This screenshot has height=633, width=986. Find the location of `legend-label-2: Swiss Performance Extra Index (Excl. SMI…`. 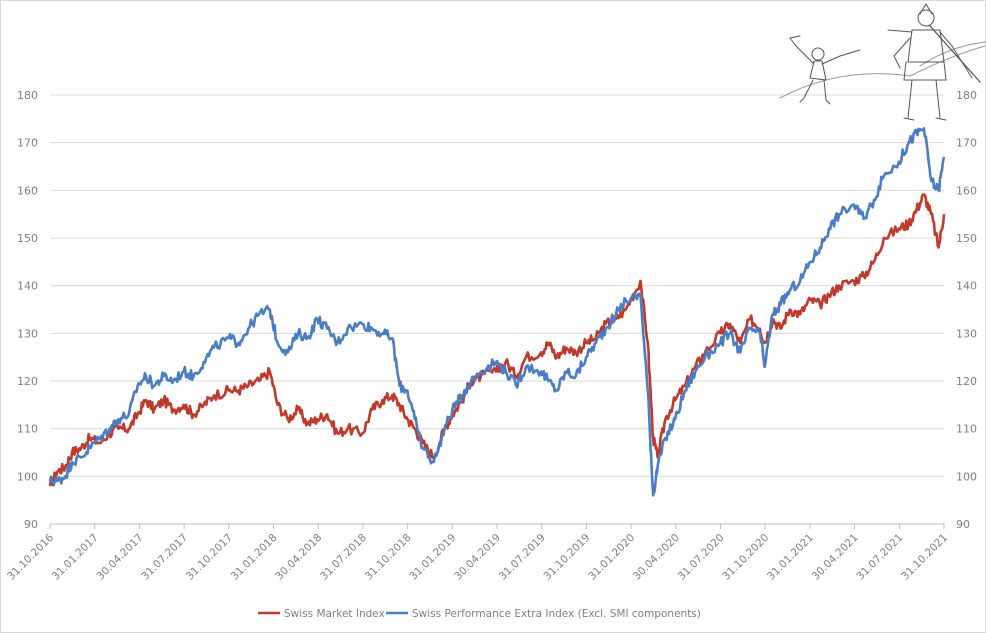

legend-label-2: Swiss Performance Extra Index (Excl. SMI… is located at coordinates (556, 614).